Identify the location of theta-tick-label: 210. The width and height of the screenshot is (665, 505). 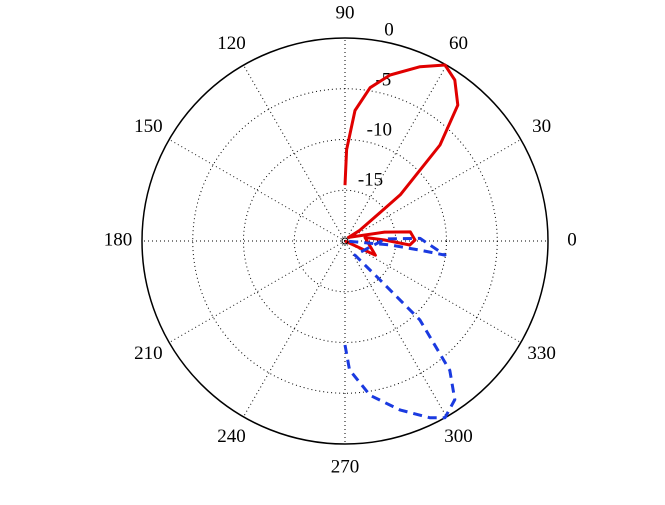
(148, 353).